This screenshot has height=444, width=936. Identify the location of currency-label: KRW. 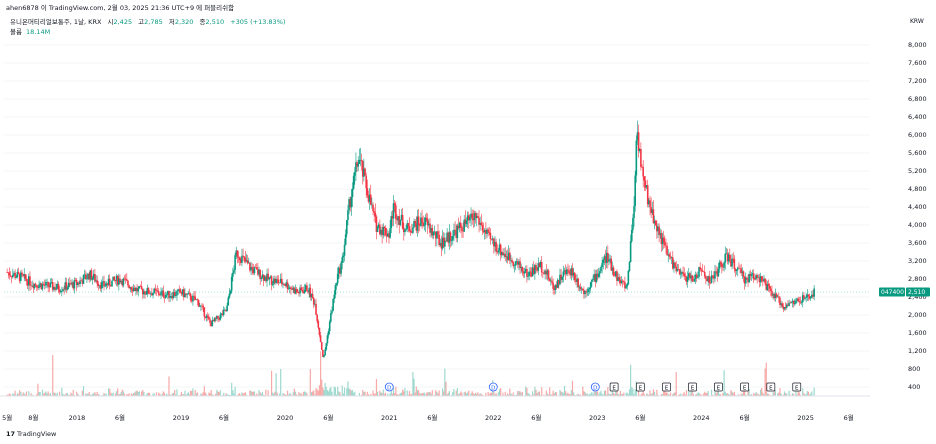
(917, 21).